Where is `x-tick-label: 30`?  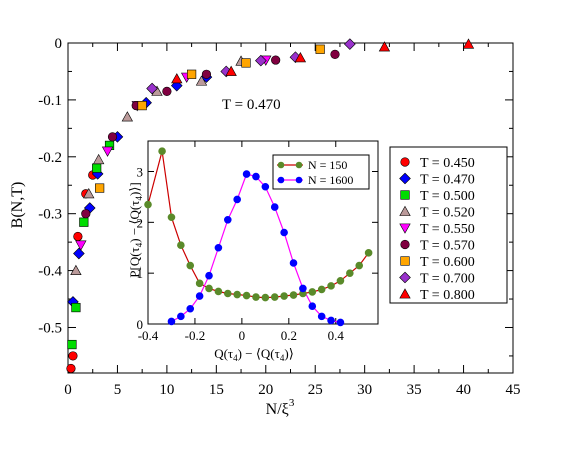
x-tick-label: 30 is located at coordinates (364, 390).